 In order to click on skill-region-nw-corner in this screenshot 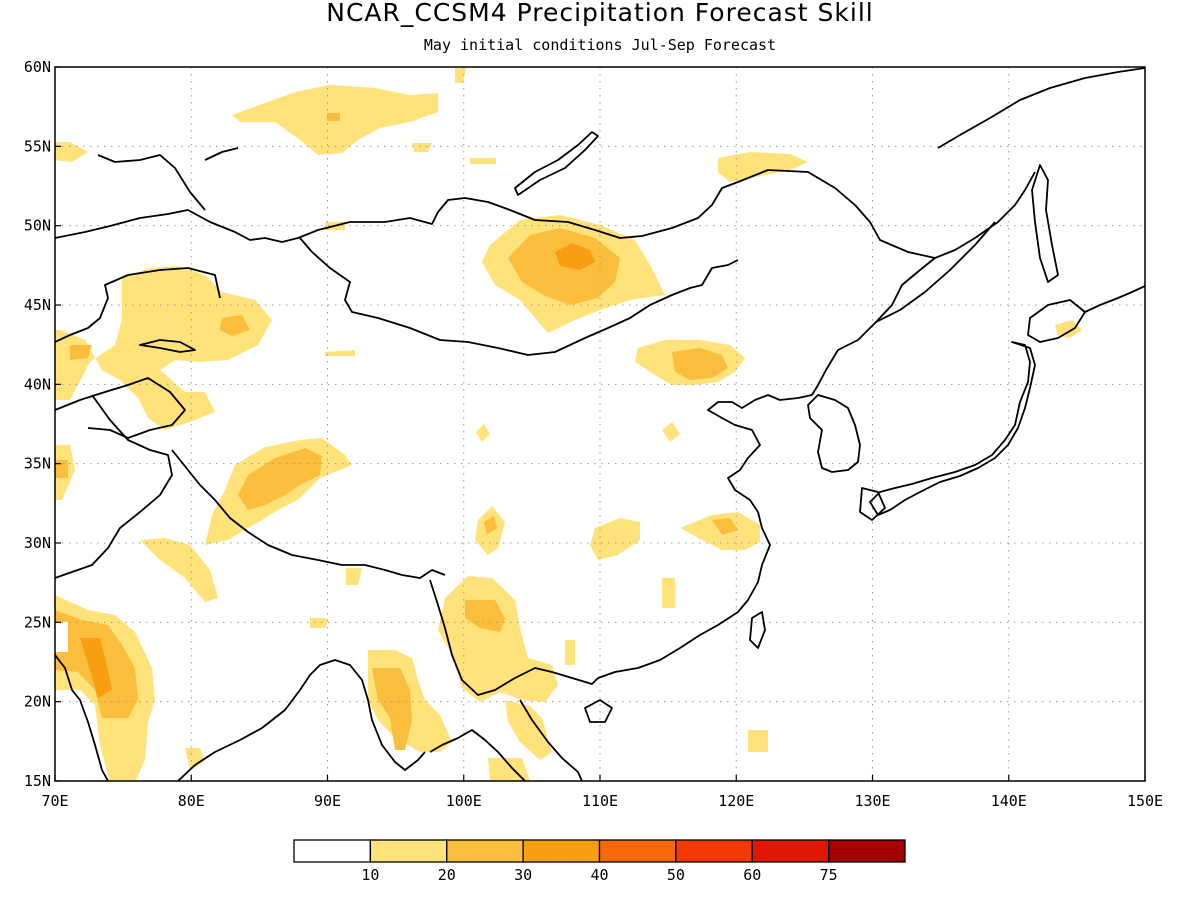, I will do `click(71, 152)`.